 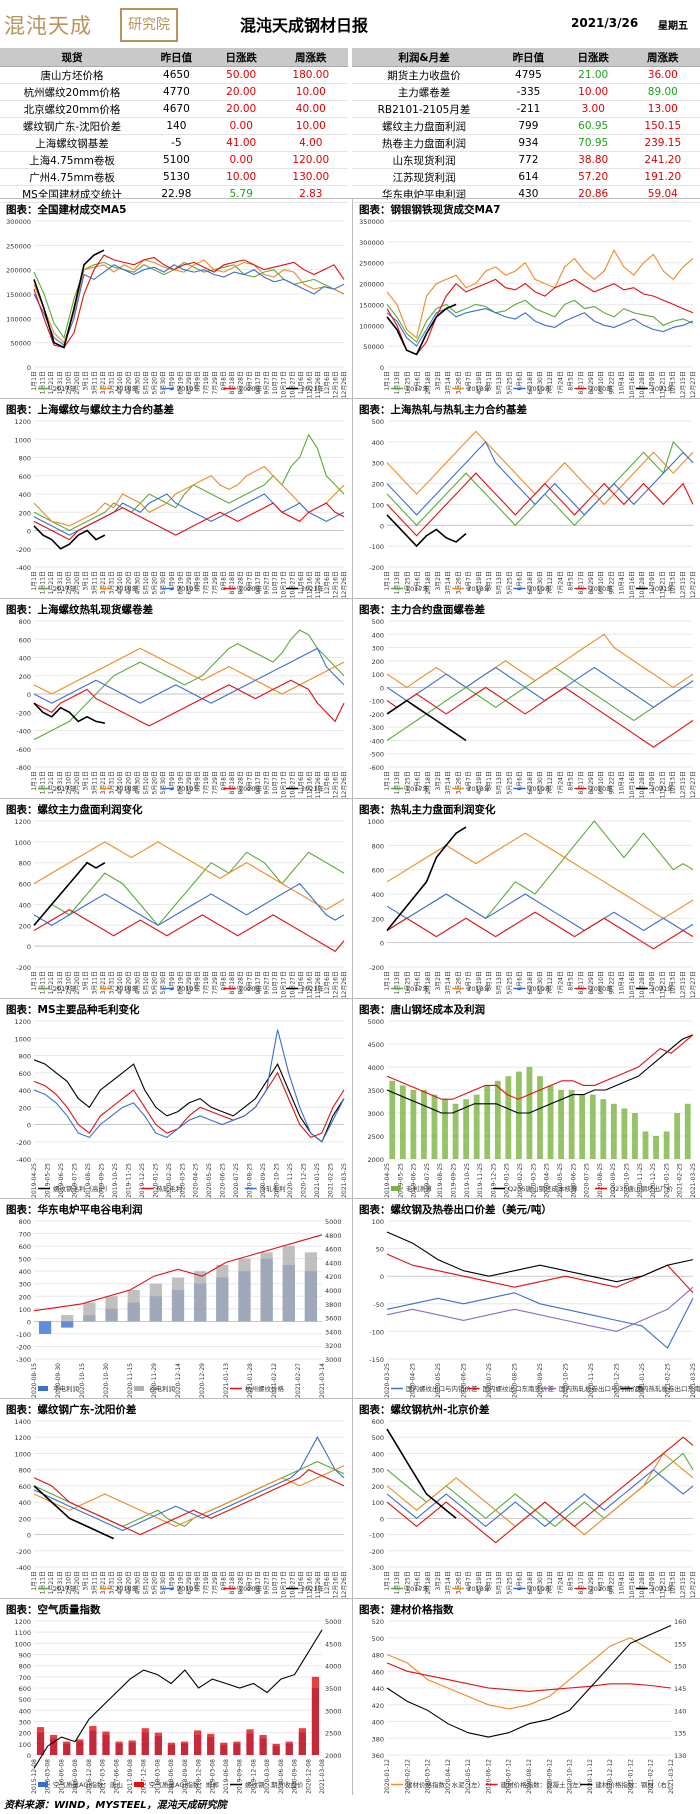 I want to click on x-tick-label: 2019-06-25, so click(x=414, y=1180).